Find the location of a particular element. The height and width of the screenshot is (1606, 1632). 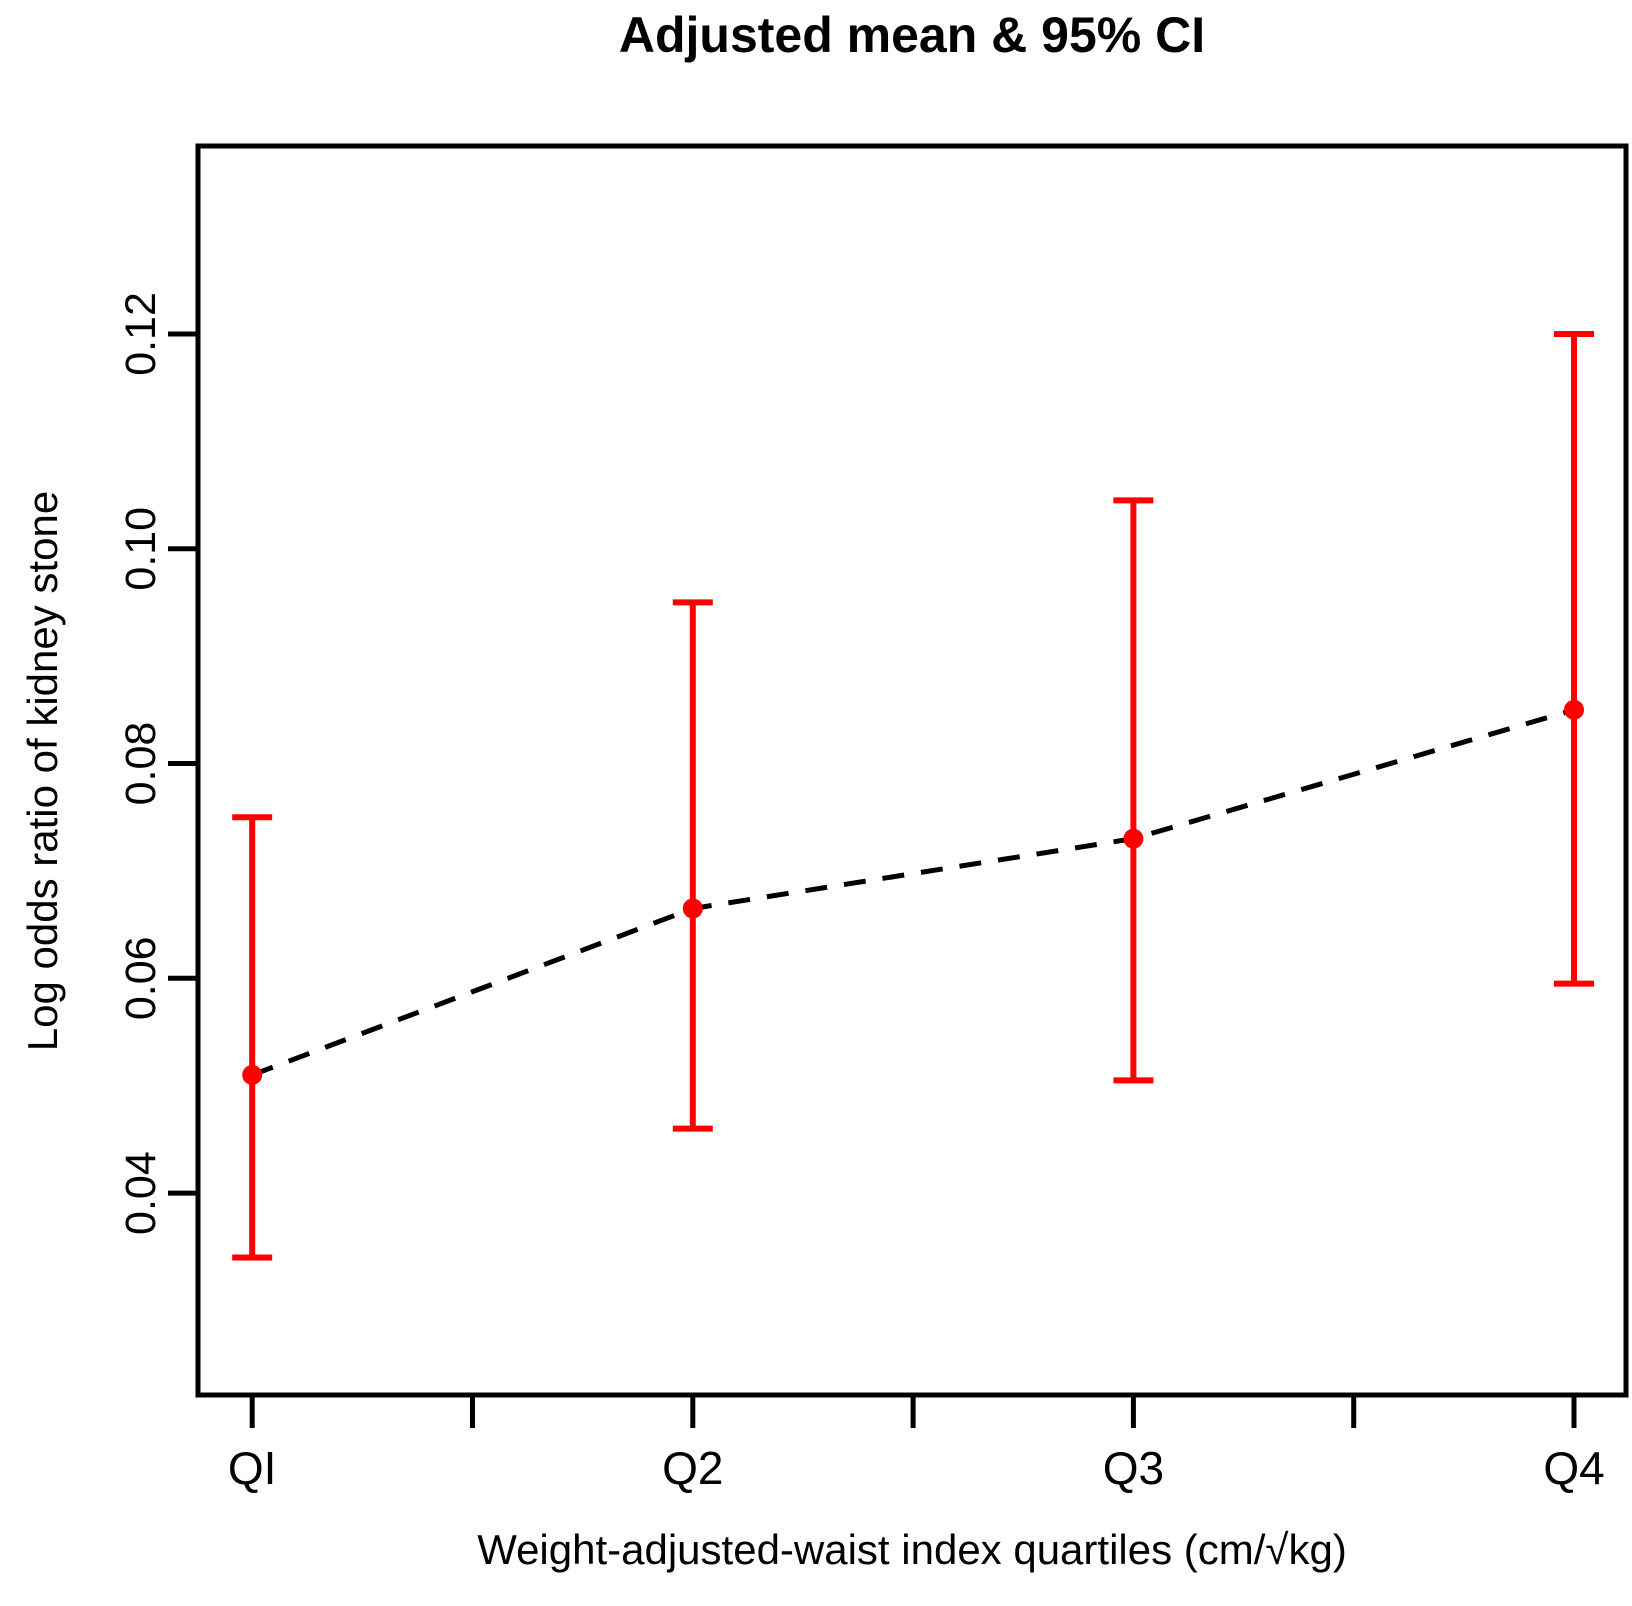

y-tick-label: 0.06 is located at coordinates (141, 978).